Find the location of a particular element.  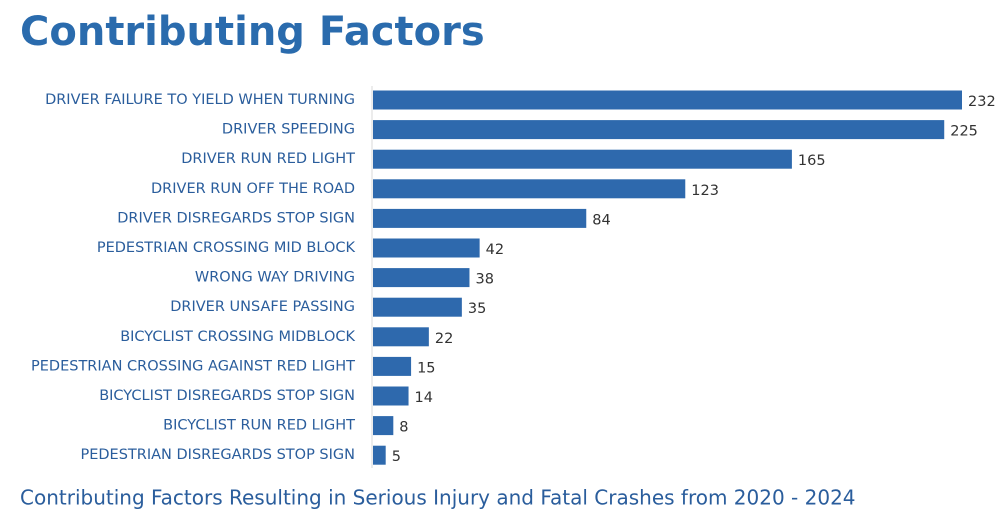

value-label: 14 is located at coordinates (424, 398).